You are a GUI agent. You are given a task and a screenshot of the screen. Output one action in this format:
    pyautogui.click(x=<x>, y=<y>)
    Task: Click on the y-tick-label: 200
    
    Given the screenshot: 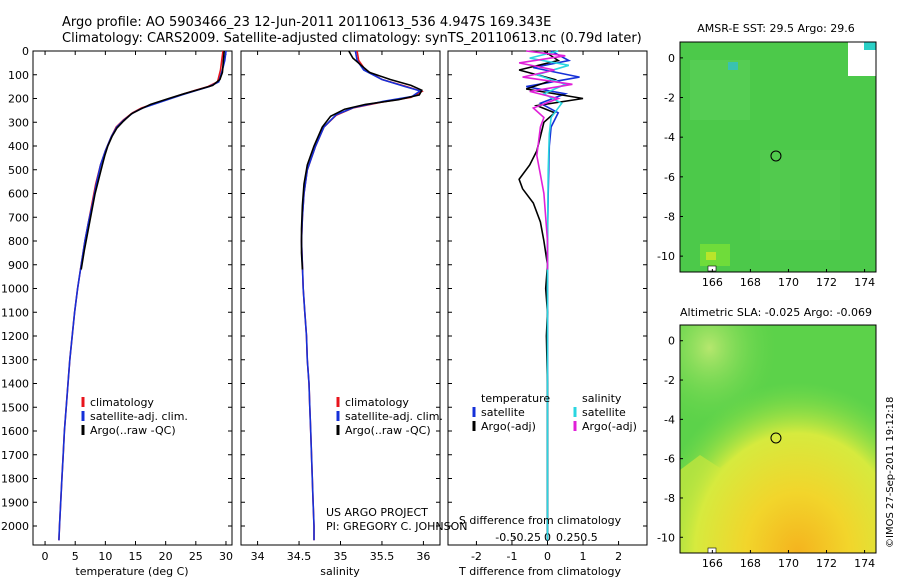 What is the action you would take?
    pyautogui.click(x=18, y=99)
    